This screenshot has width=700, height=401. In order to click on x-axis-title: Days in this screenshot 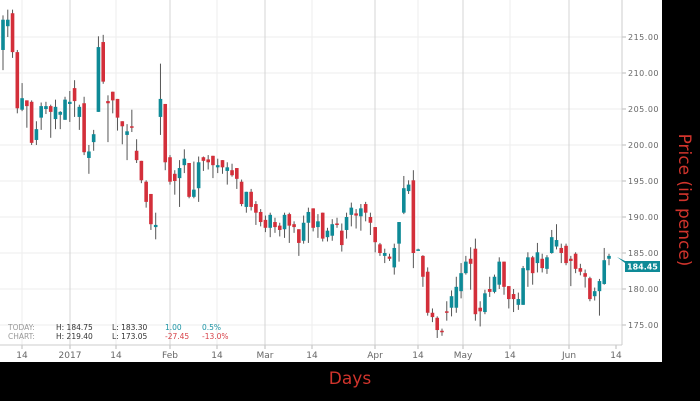, I will do `click(350, 379)`.